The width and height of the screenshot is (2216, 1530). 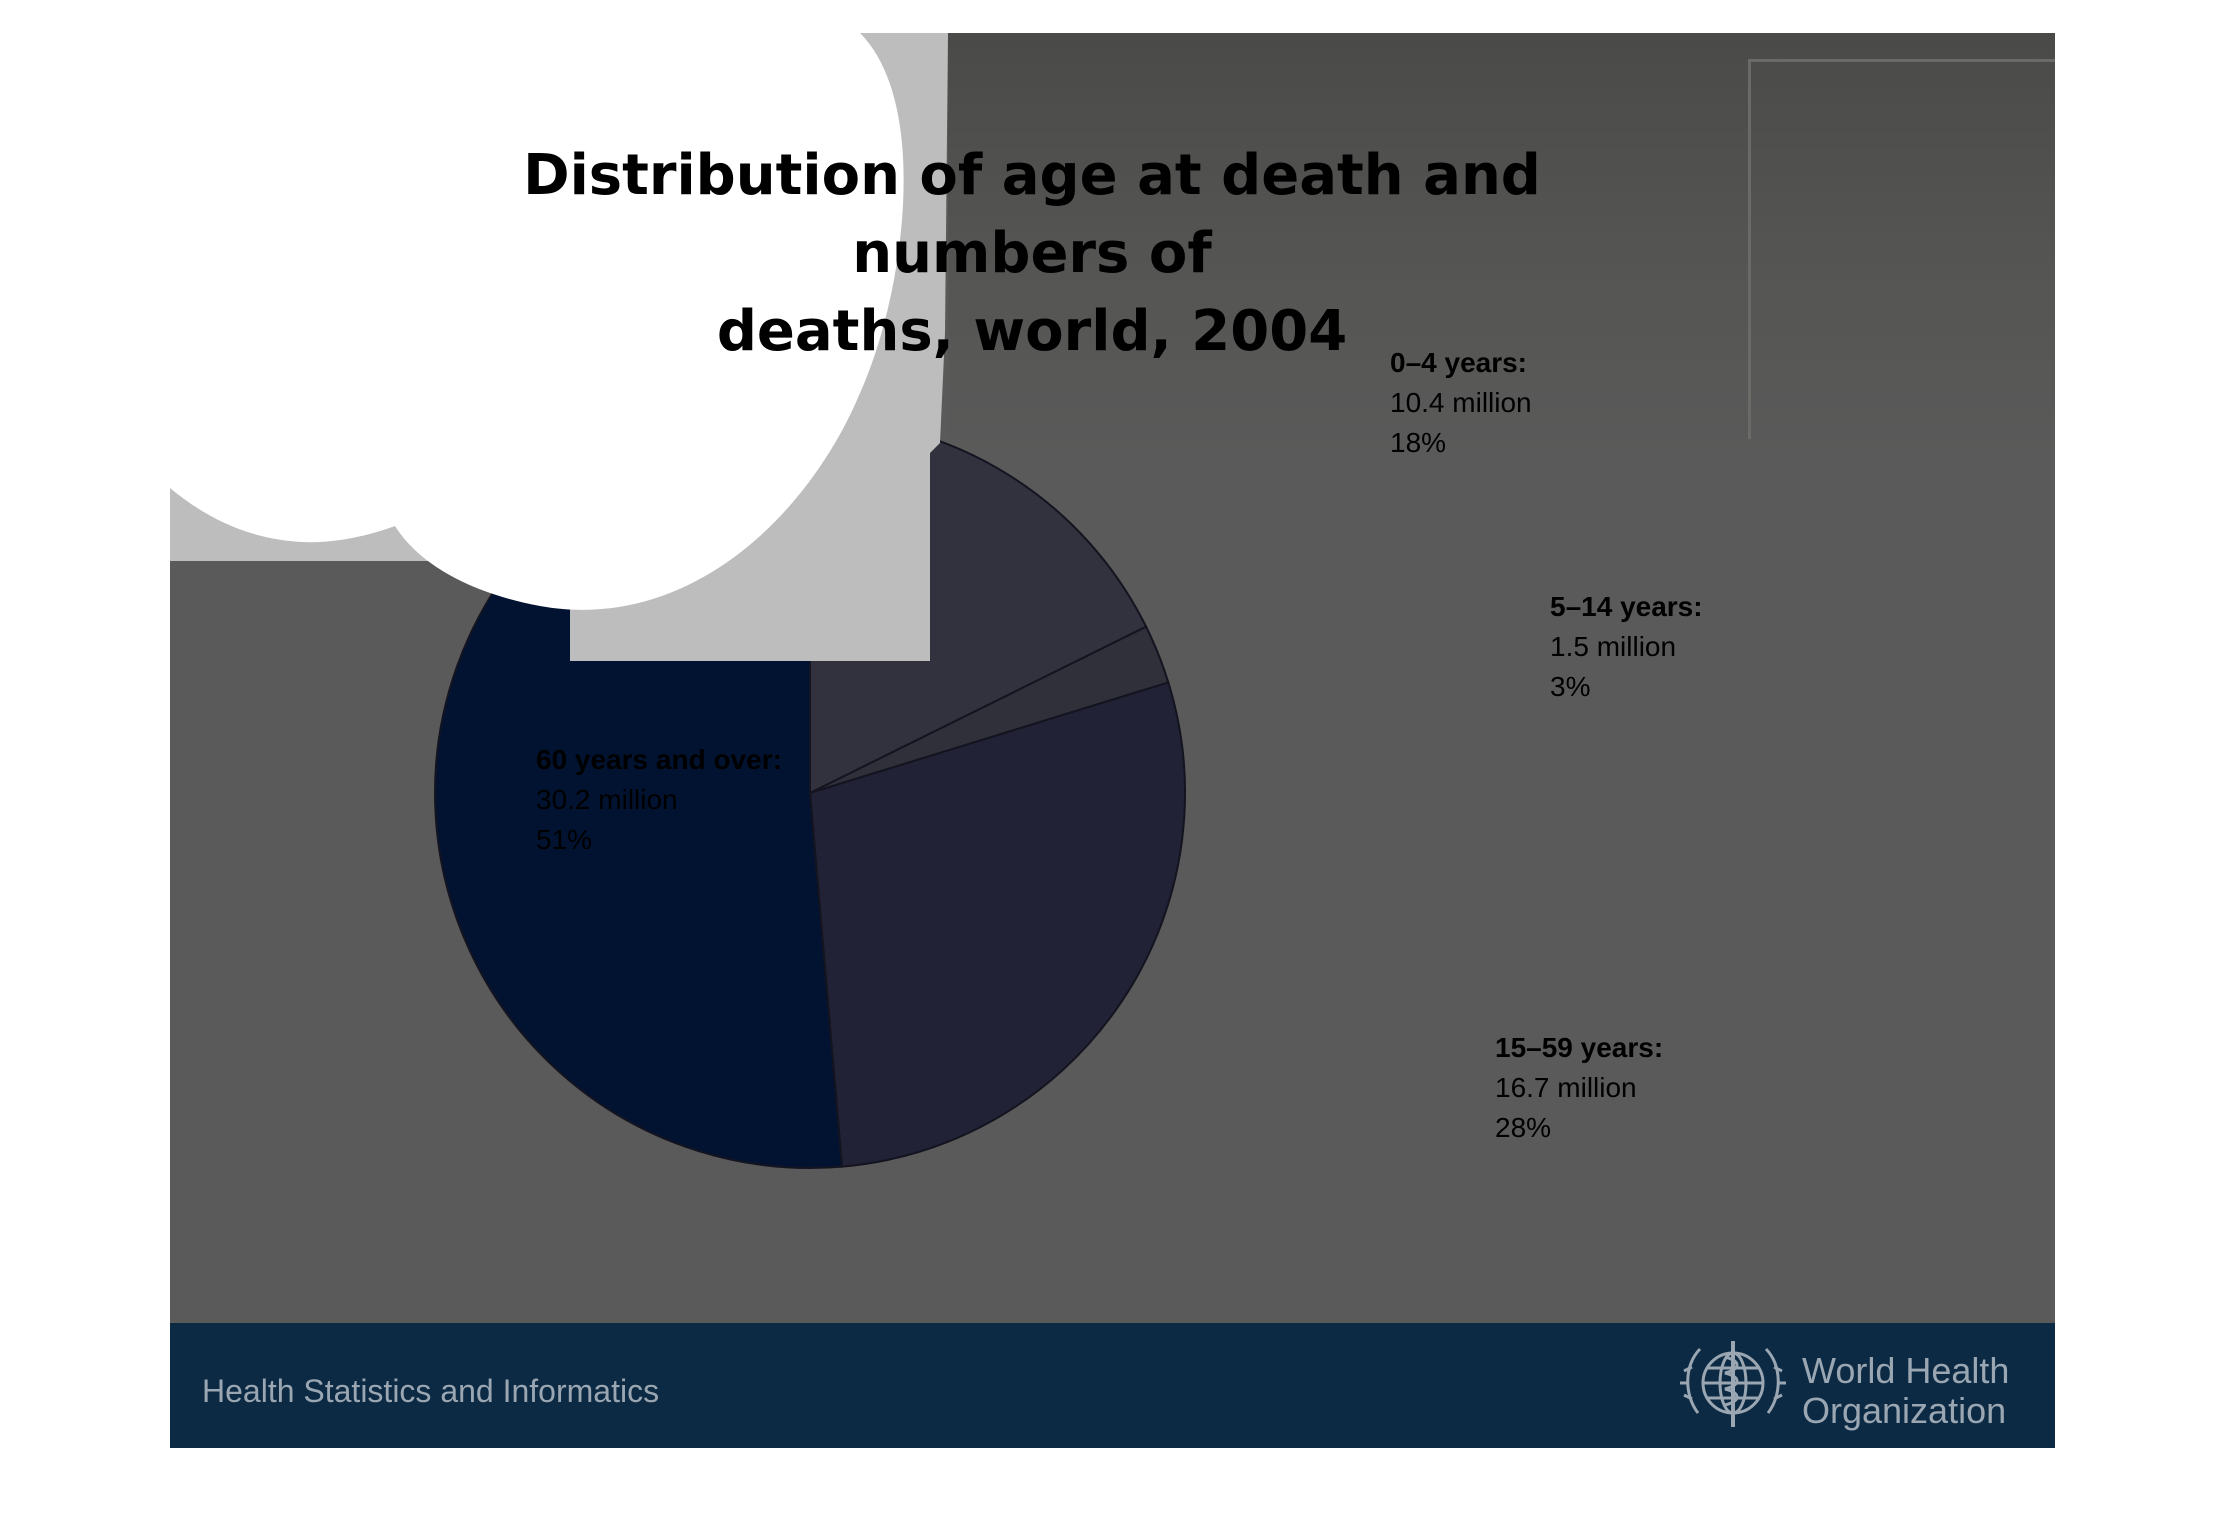 What do you see at coordinates (1112, 1385) in the screenshot?
I see `footer-bar` at bounding box center [1112, 1385].